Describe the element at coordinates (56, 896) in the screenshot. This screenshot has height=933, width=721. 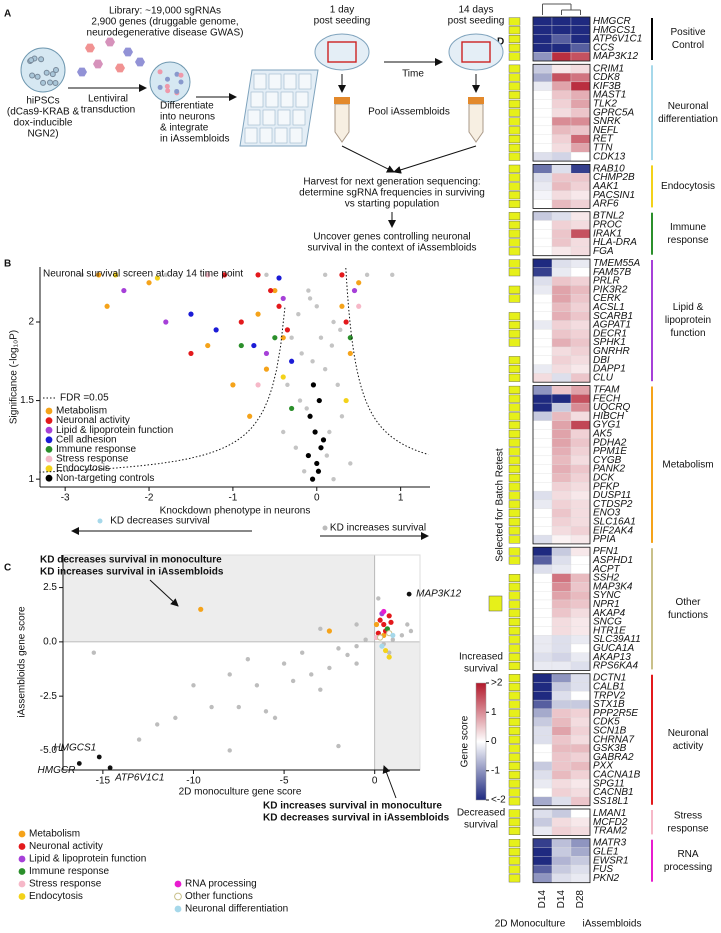
I see `legend-label: Endocytosis` at that location.